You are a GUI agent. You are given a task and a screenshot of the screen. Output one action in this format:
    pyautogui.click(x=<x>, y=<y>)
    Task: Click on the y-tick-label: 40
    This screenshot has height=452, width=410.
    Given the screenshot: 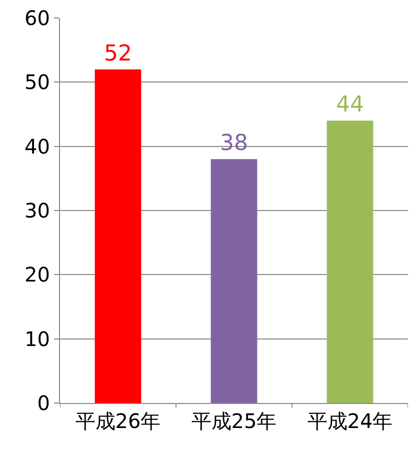 What is the action you would take?
    pyautogui.click(x=37, y=146)
    